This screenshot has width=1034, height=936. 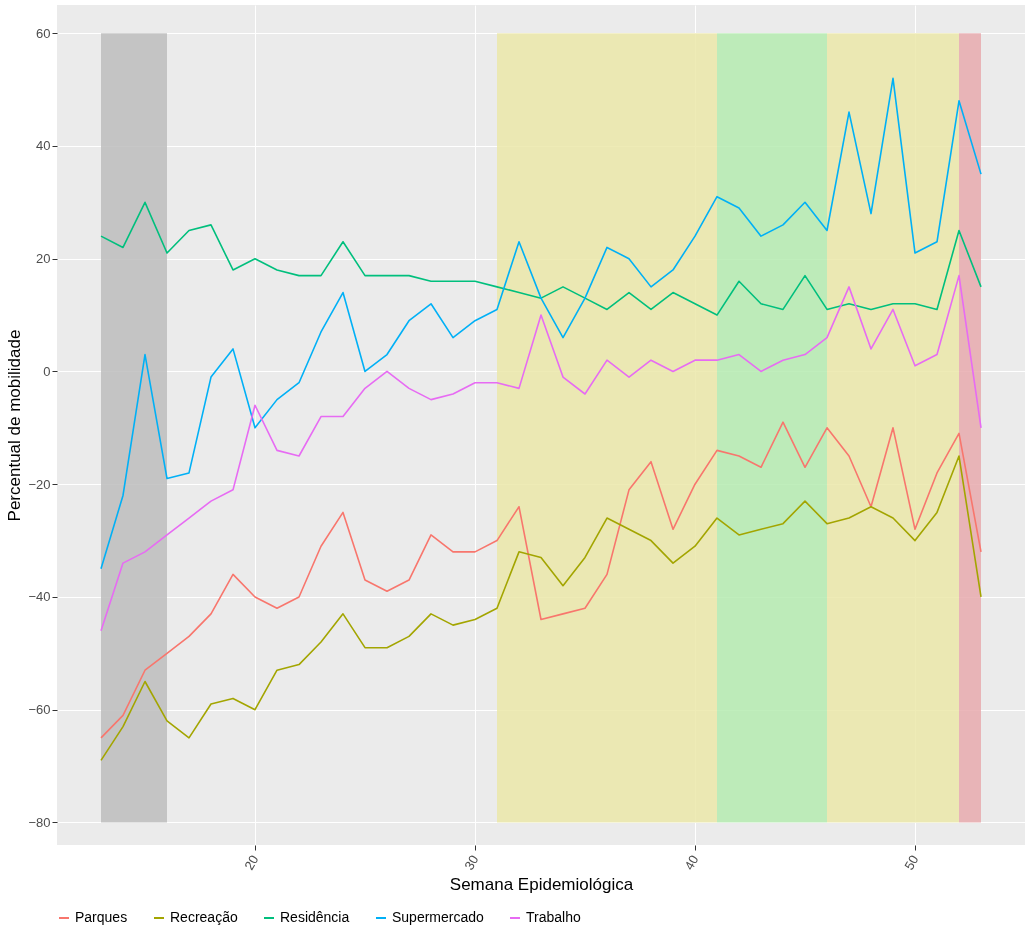 What do you see at coordinates (101, 917) in the screenshot?
I see `legend-label: Parques` at bounding box center [101, 917].